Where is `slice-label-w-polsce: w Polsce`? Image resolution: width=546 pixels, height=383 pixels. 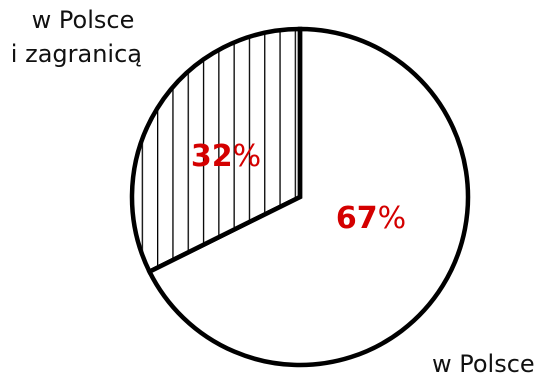
slice-label-w-polsce: w Polsce is located at coordinates (483, 364).